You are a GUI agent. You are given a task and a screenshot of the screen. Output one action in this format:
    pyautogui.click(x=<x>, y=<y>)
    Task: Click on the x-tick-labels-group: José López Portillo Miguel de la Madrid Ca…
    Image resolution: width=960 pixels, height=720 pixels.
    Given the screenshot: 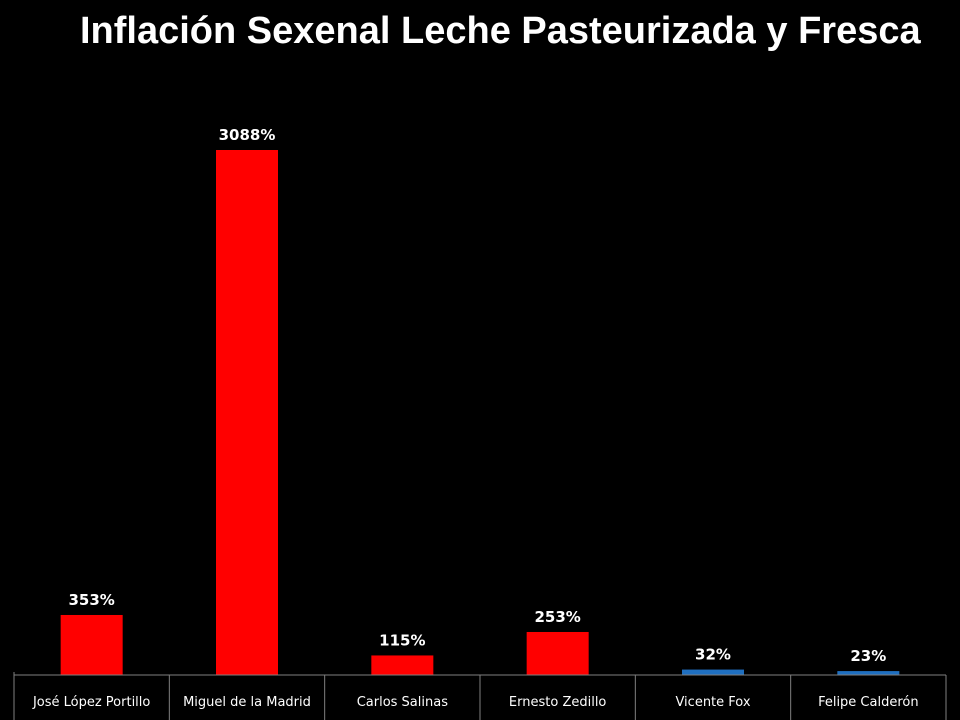 What is the action you would take?
    pyautogui.click(x=475, y=702)
    